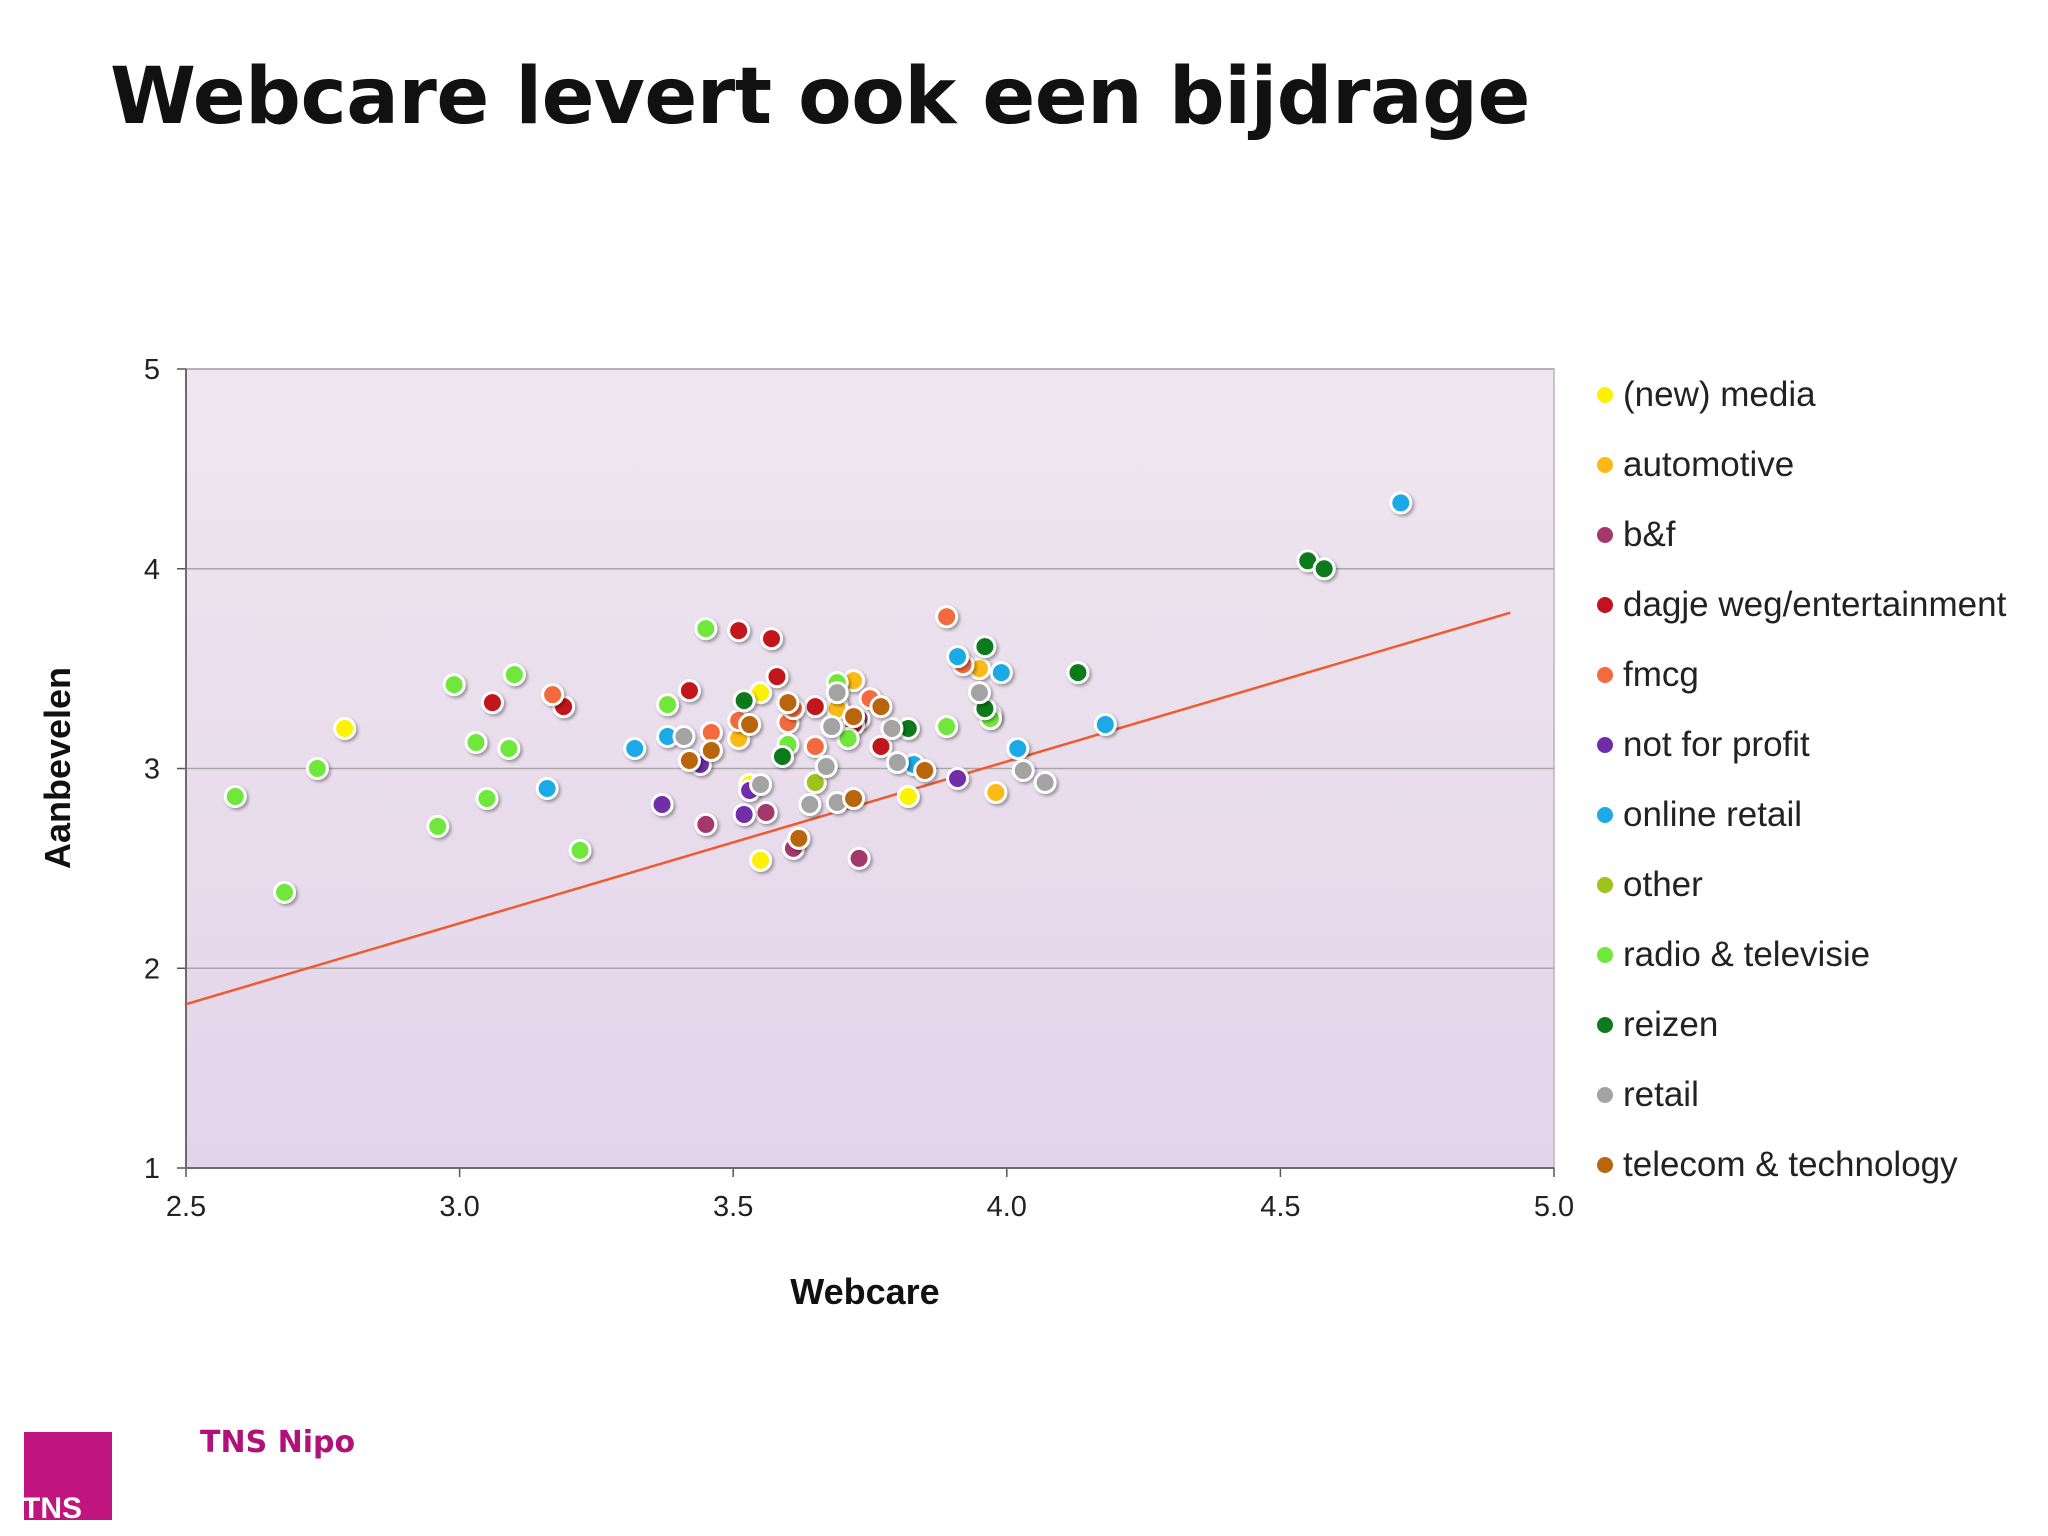 The width and height of the screenshot is (2048, 1536). I want to click on legend-item: radio & televisie, so click(1746, 954).